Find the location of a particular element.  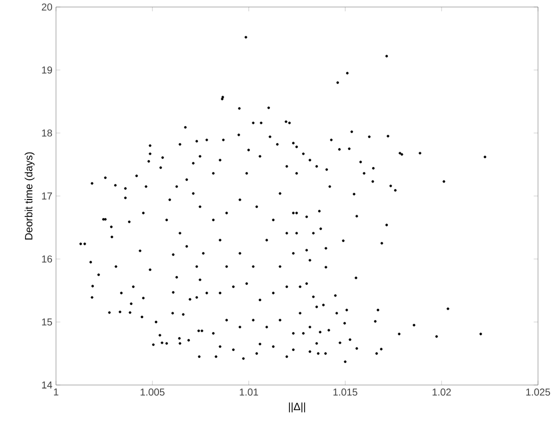

x-tick-label: 1.01 is located at coordinates (249, 392).